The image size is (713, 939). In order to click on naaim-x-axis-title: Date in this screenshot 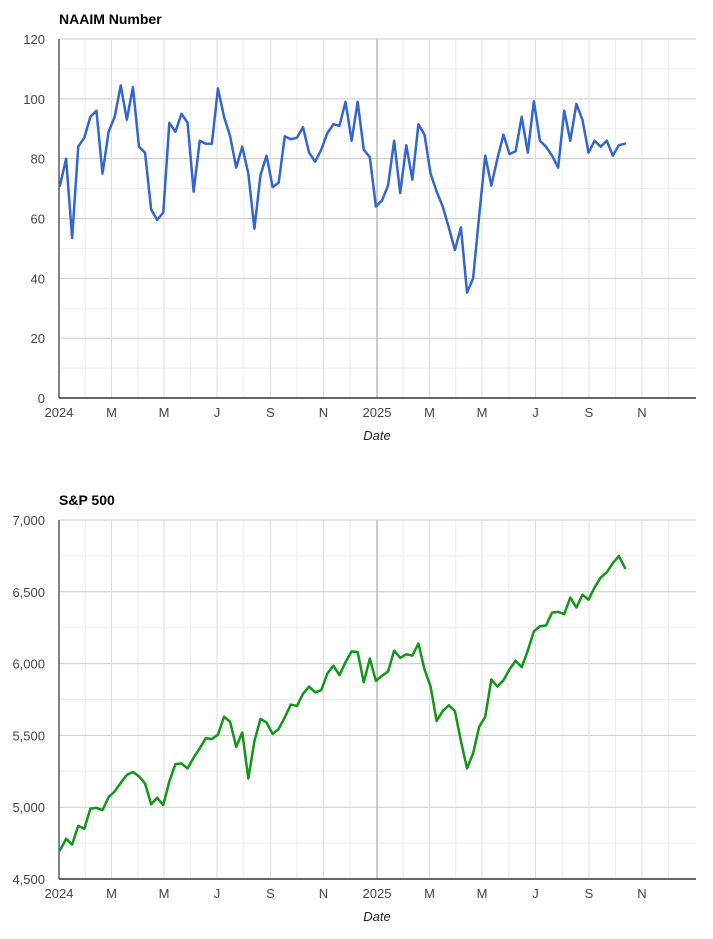, I will do `click(376, 435)`.